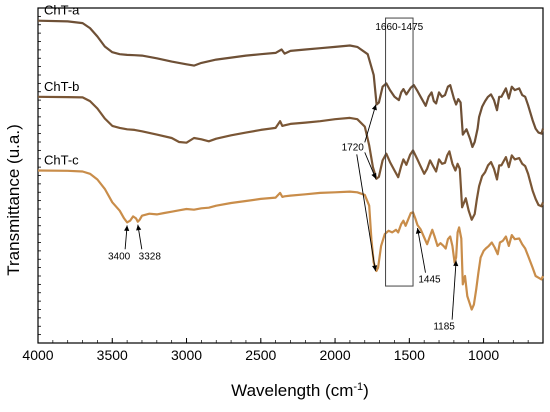  What do you see at coordinates (444, 327) in the screenshot?
I see `peak-label-1185: 1185` at bounding box center [444, 327].